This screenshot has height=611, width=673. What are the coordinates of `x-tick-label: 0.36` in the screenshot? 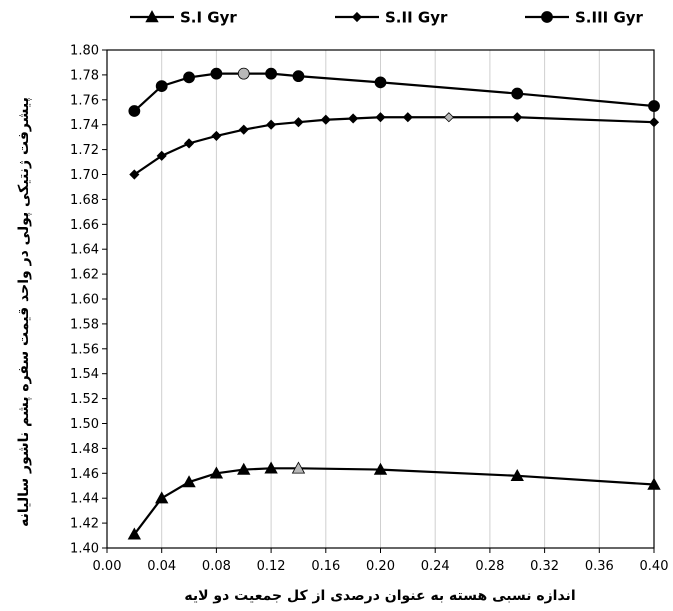 It's located at (599, 566).